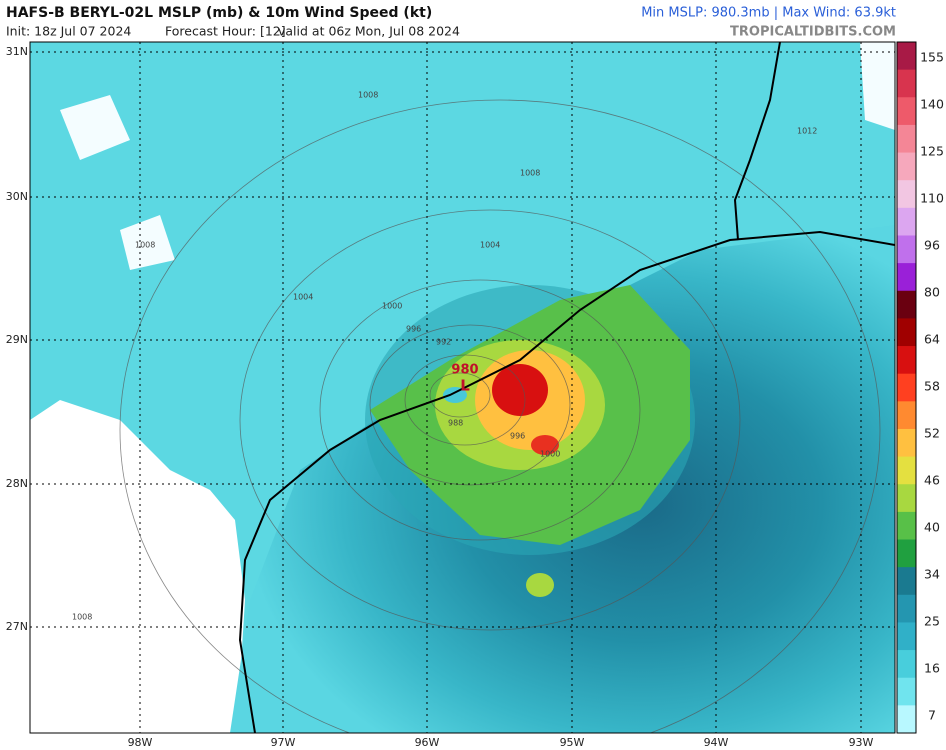 This screenshot has height=750, width=946. I want to click on colorbar-label: 46, so click(932, 480).